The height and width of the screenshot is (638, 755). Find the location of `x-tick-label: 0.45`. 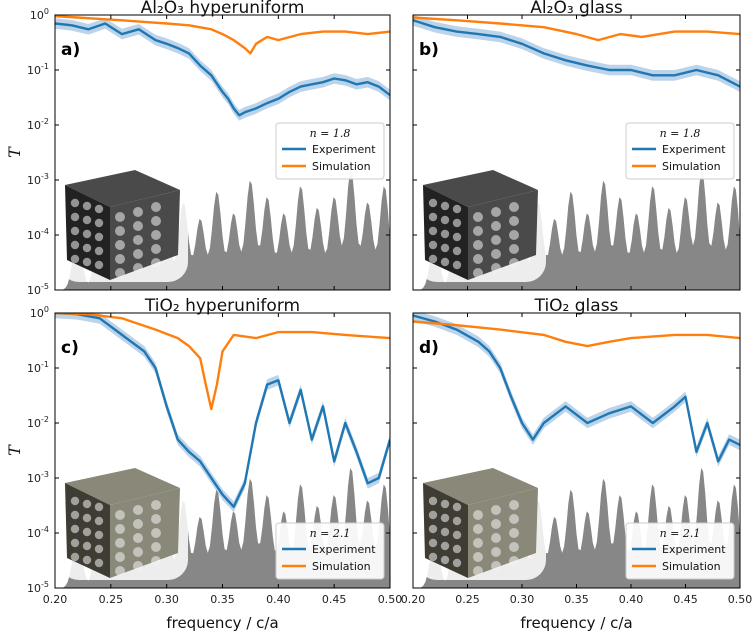

x-tick-label: 0.45 is located at coordinates (334, 599).